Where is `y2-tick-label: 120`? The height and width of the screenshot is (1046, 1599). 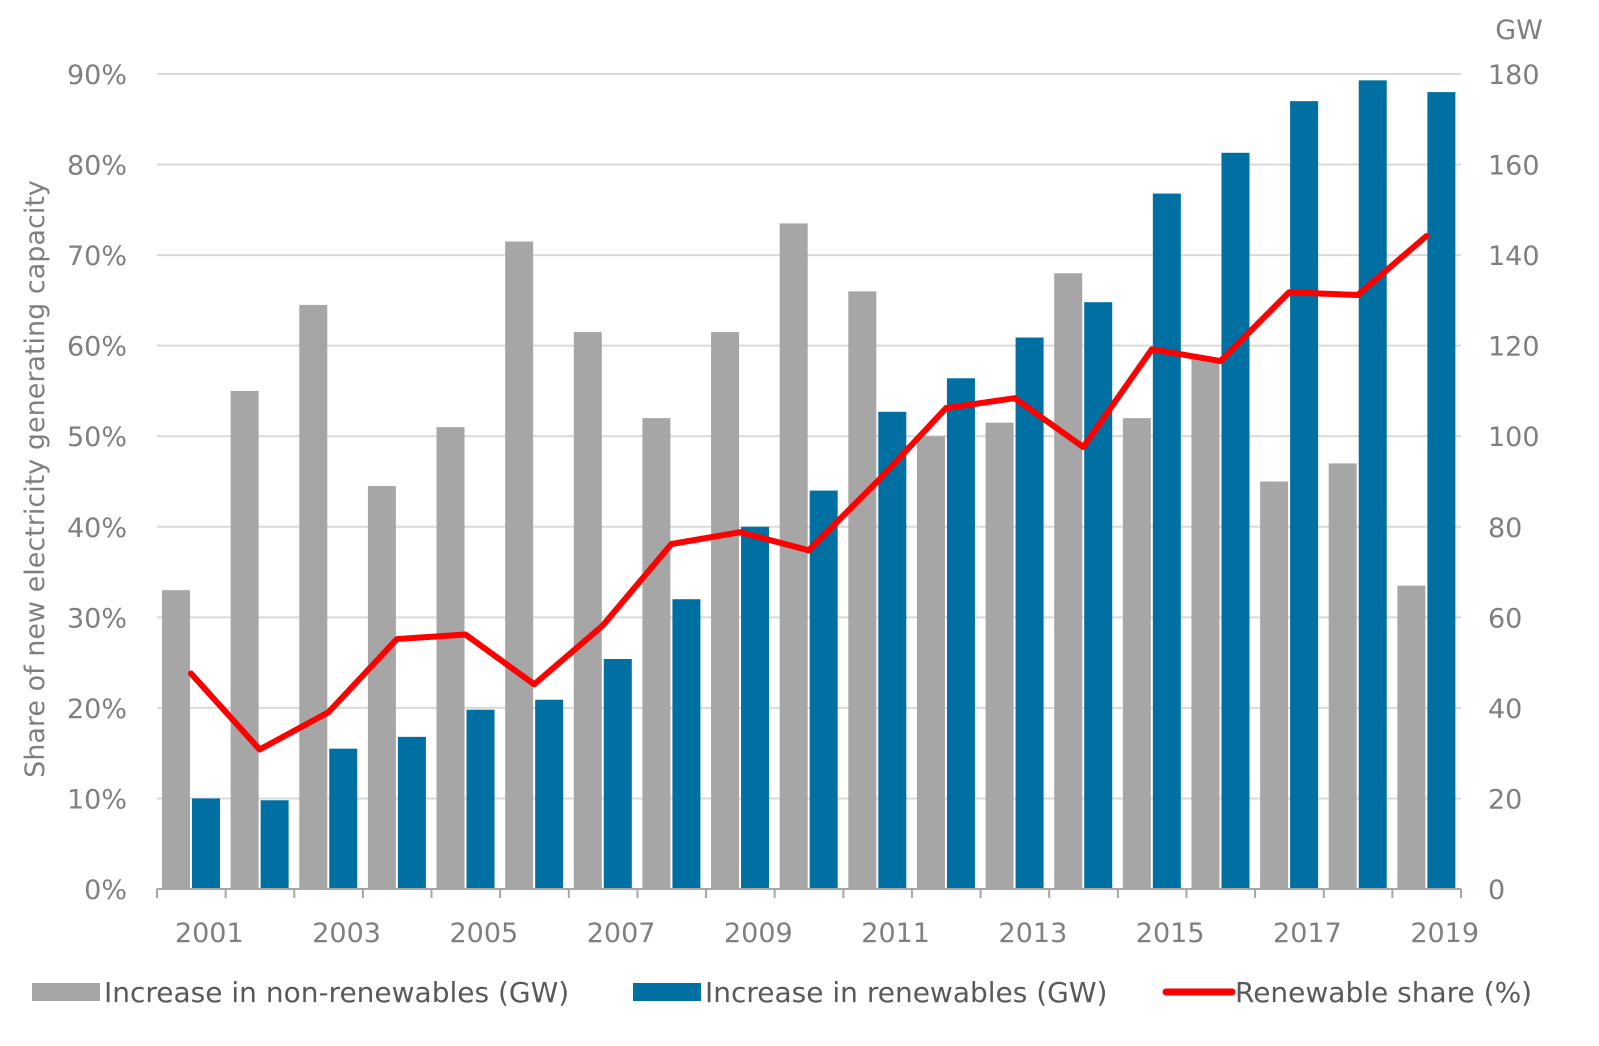 y2-tick-label: 120 is located at coordinates (1514, 347).